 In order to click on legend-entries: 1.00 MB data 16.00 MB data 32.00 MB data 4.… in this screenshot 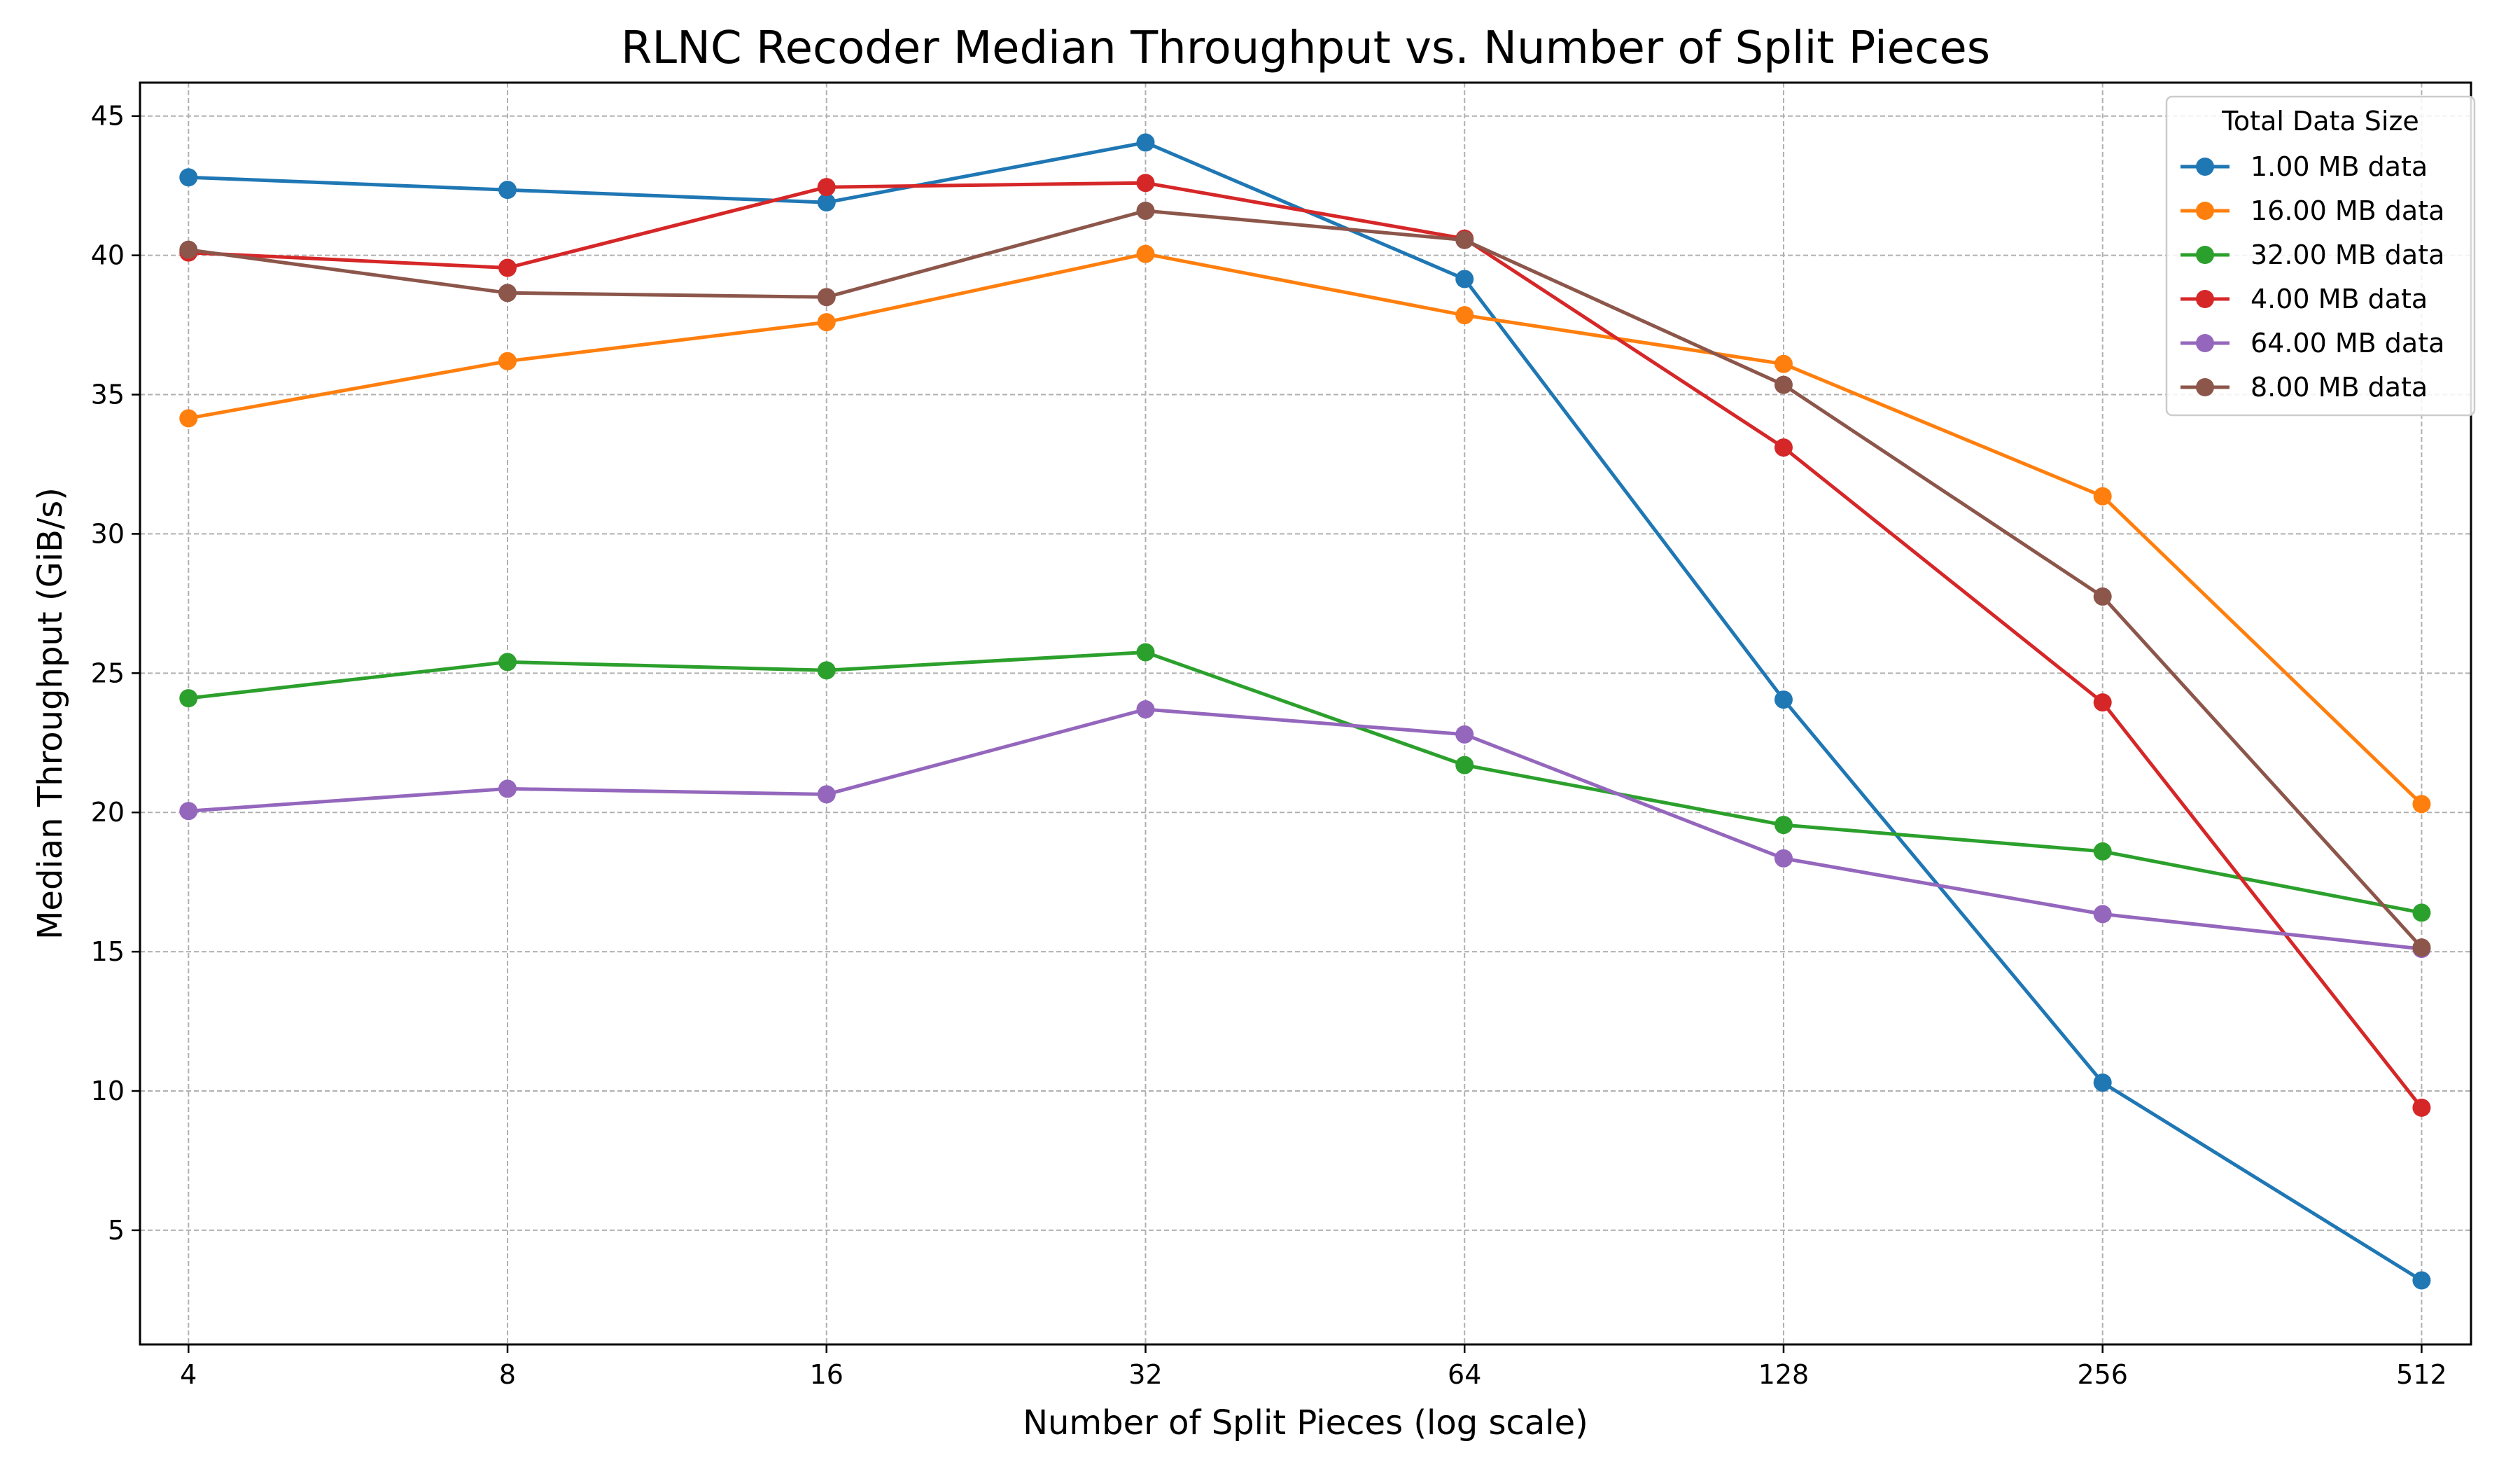, I will do `click(2312, 277)`.